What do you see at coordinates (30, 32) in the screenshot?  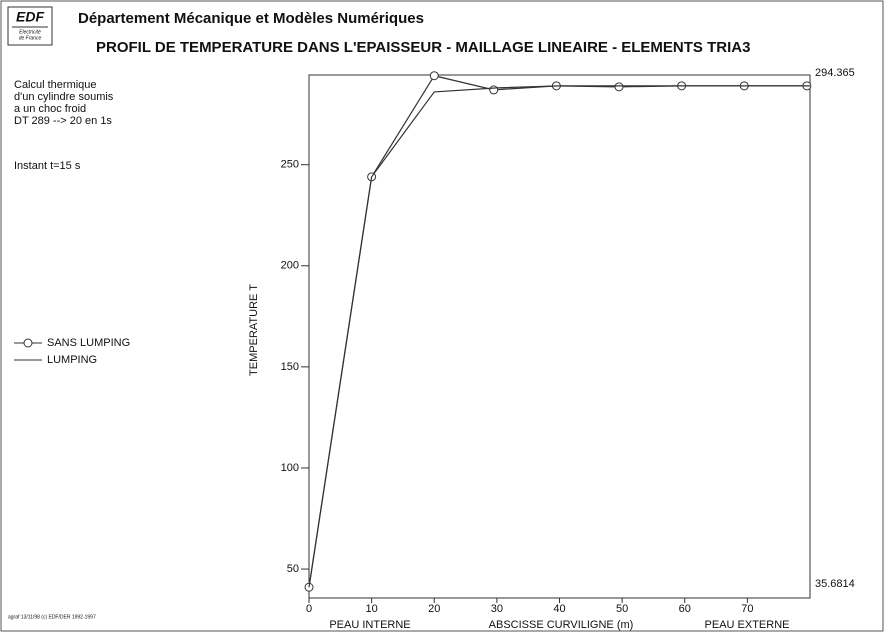 I see `logo-sub: Electricité` at bounding box center [30, 32].